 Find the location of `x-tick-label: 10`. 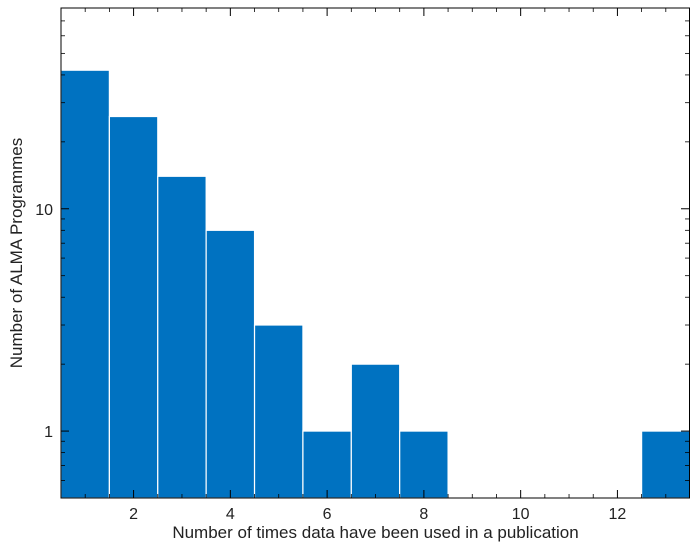

x-tick-label: 10 is located at coordinates (521, 514).